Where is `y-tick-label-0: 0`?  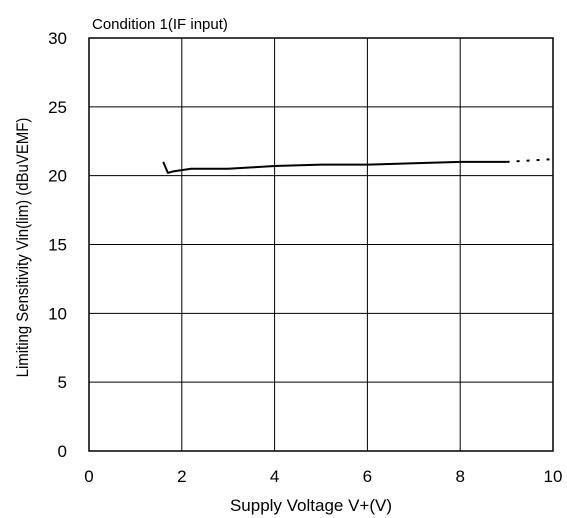
y-tick-label-0: 0 is located at coordinates (62, 451).